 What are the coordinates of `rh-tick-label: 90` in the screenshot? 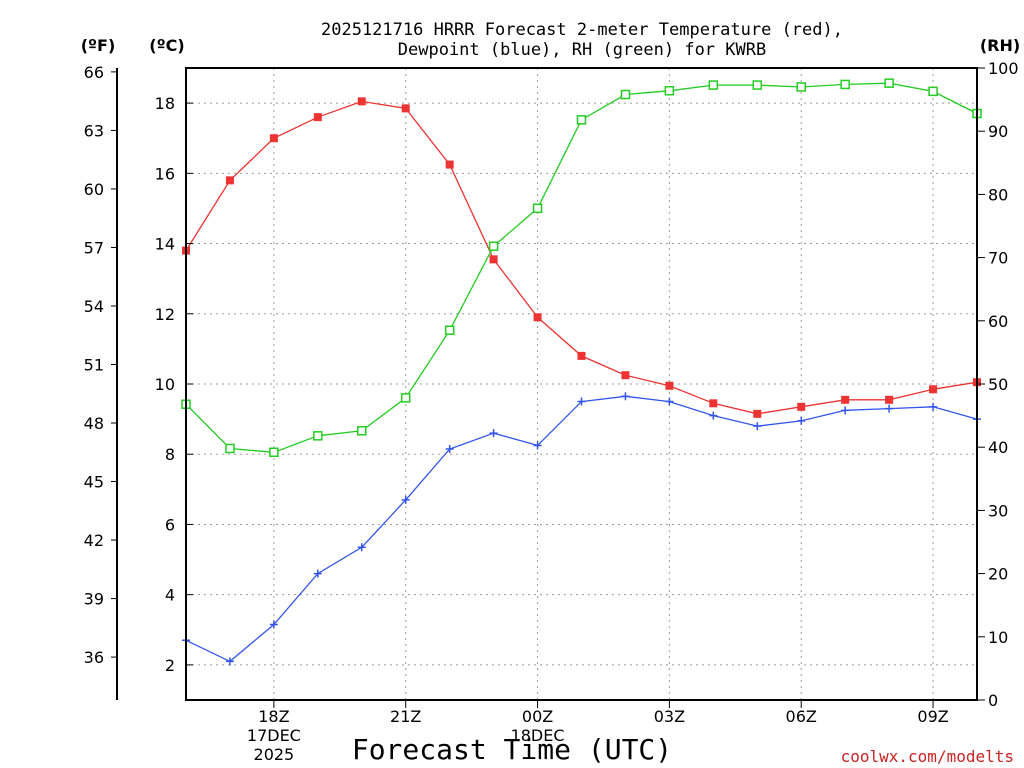 It's located at (998, 131).